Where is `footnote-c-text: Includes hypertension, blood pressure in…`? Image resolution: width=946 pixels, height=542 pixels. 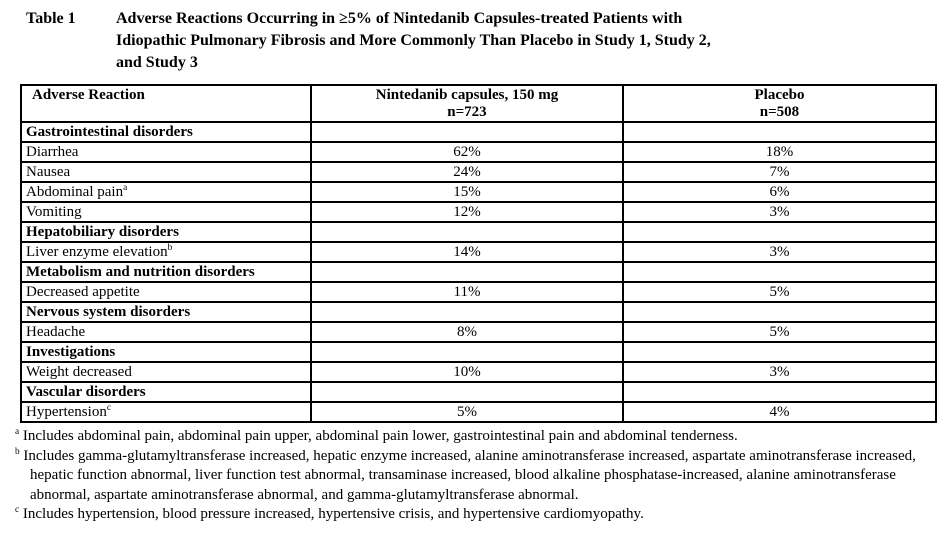
footnote-c-text: Includes hypertension, blood pressure in… is located at coordinates (333, 514).